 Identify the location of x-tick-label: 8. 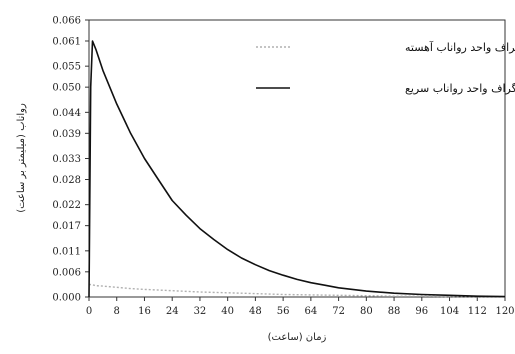
(117, 311).